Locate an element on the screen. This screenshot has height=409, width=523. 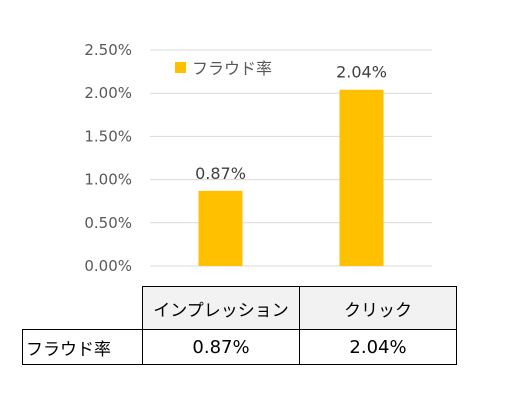
legend-swatch is located at coordinates (180, 67).